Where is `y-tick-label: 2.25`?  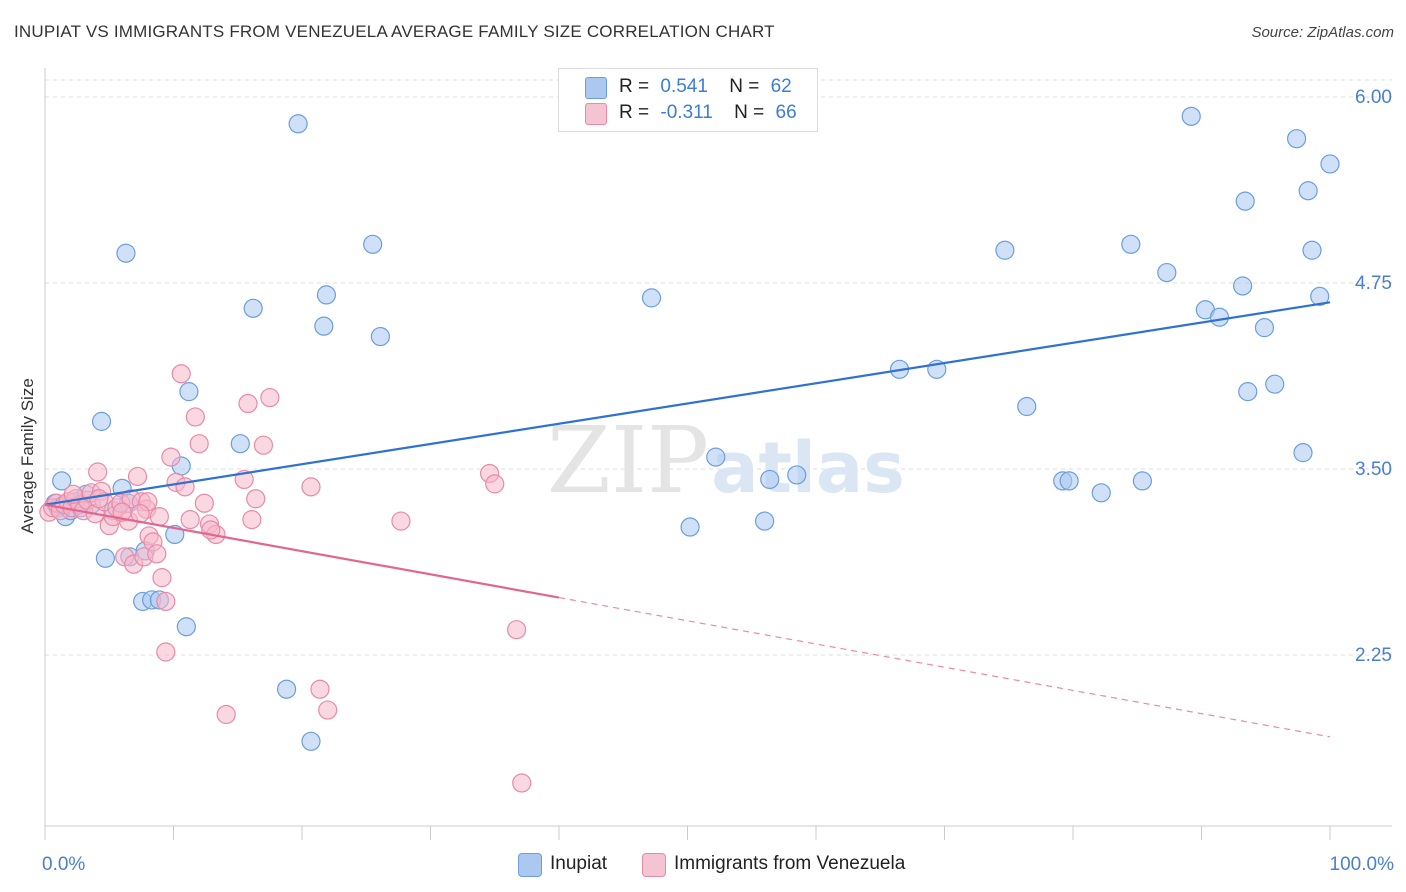 y-tick-label: 2.25 is located at coordinates (1373, 655).